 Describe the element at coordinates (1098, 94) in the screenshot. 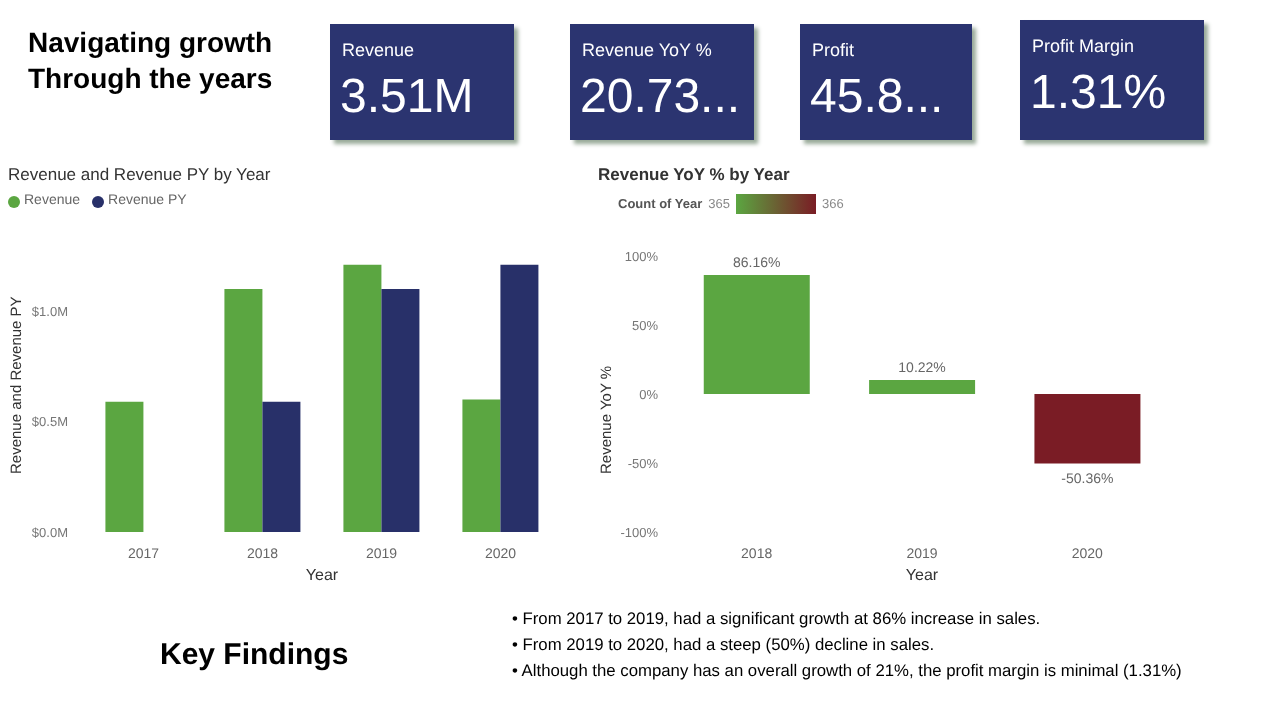

I see `text: 1.31%` at that location.